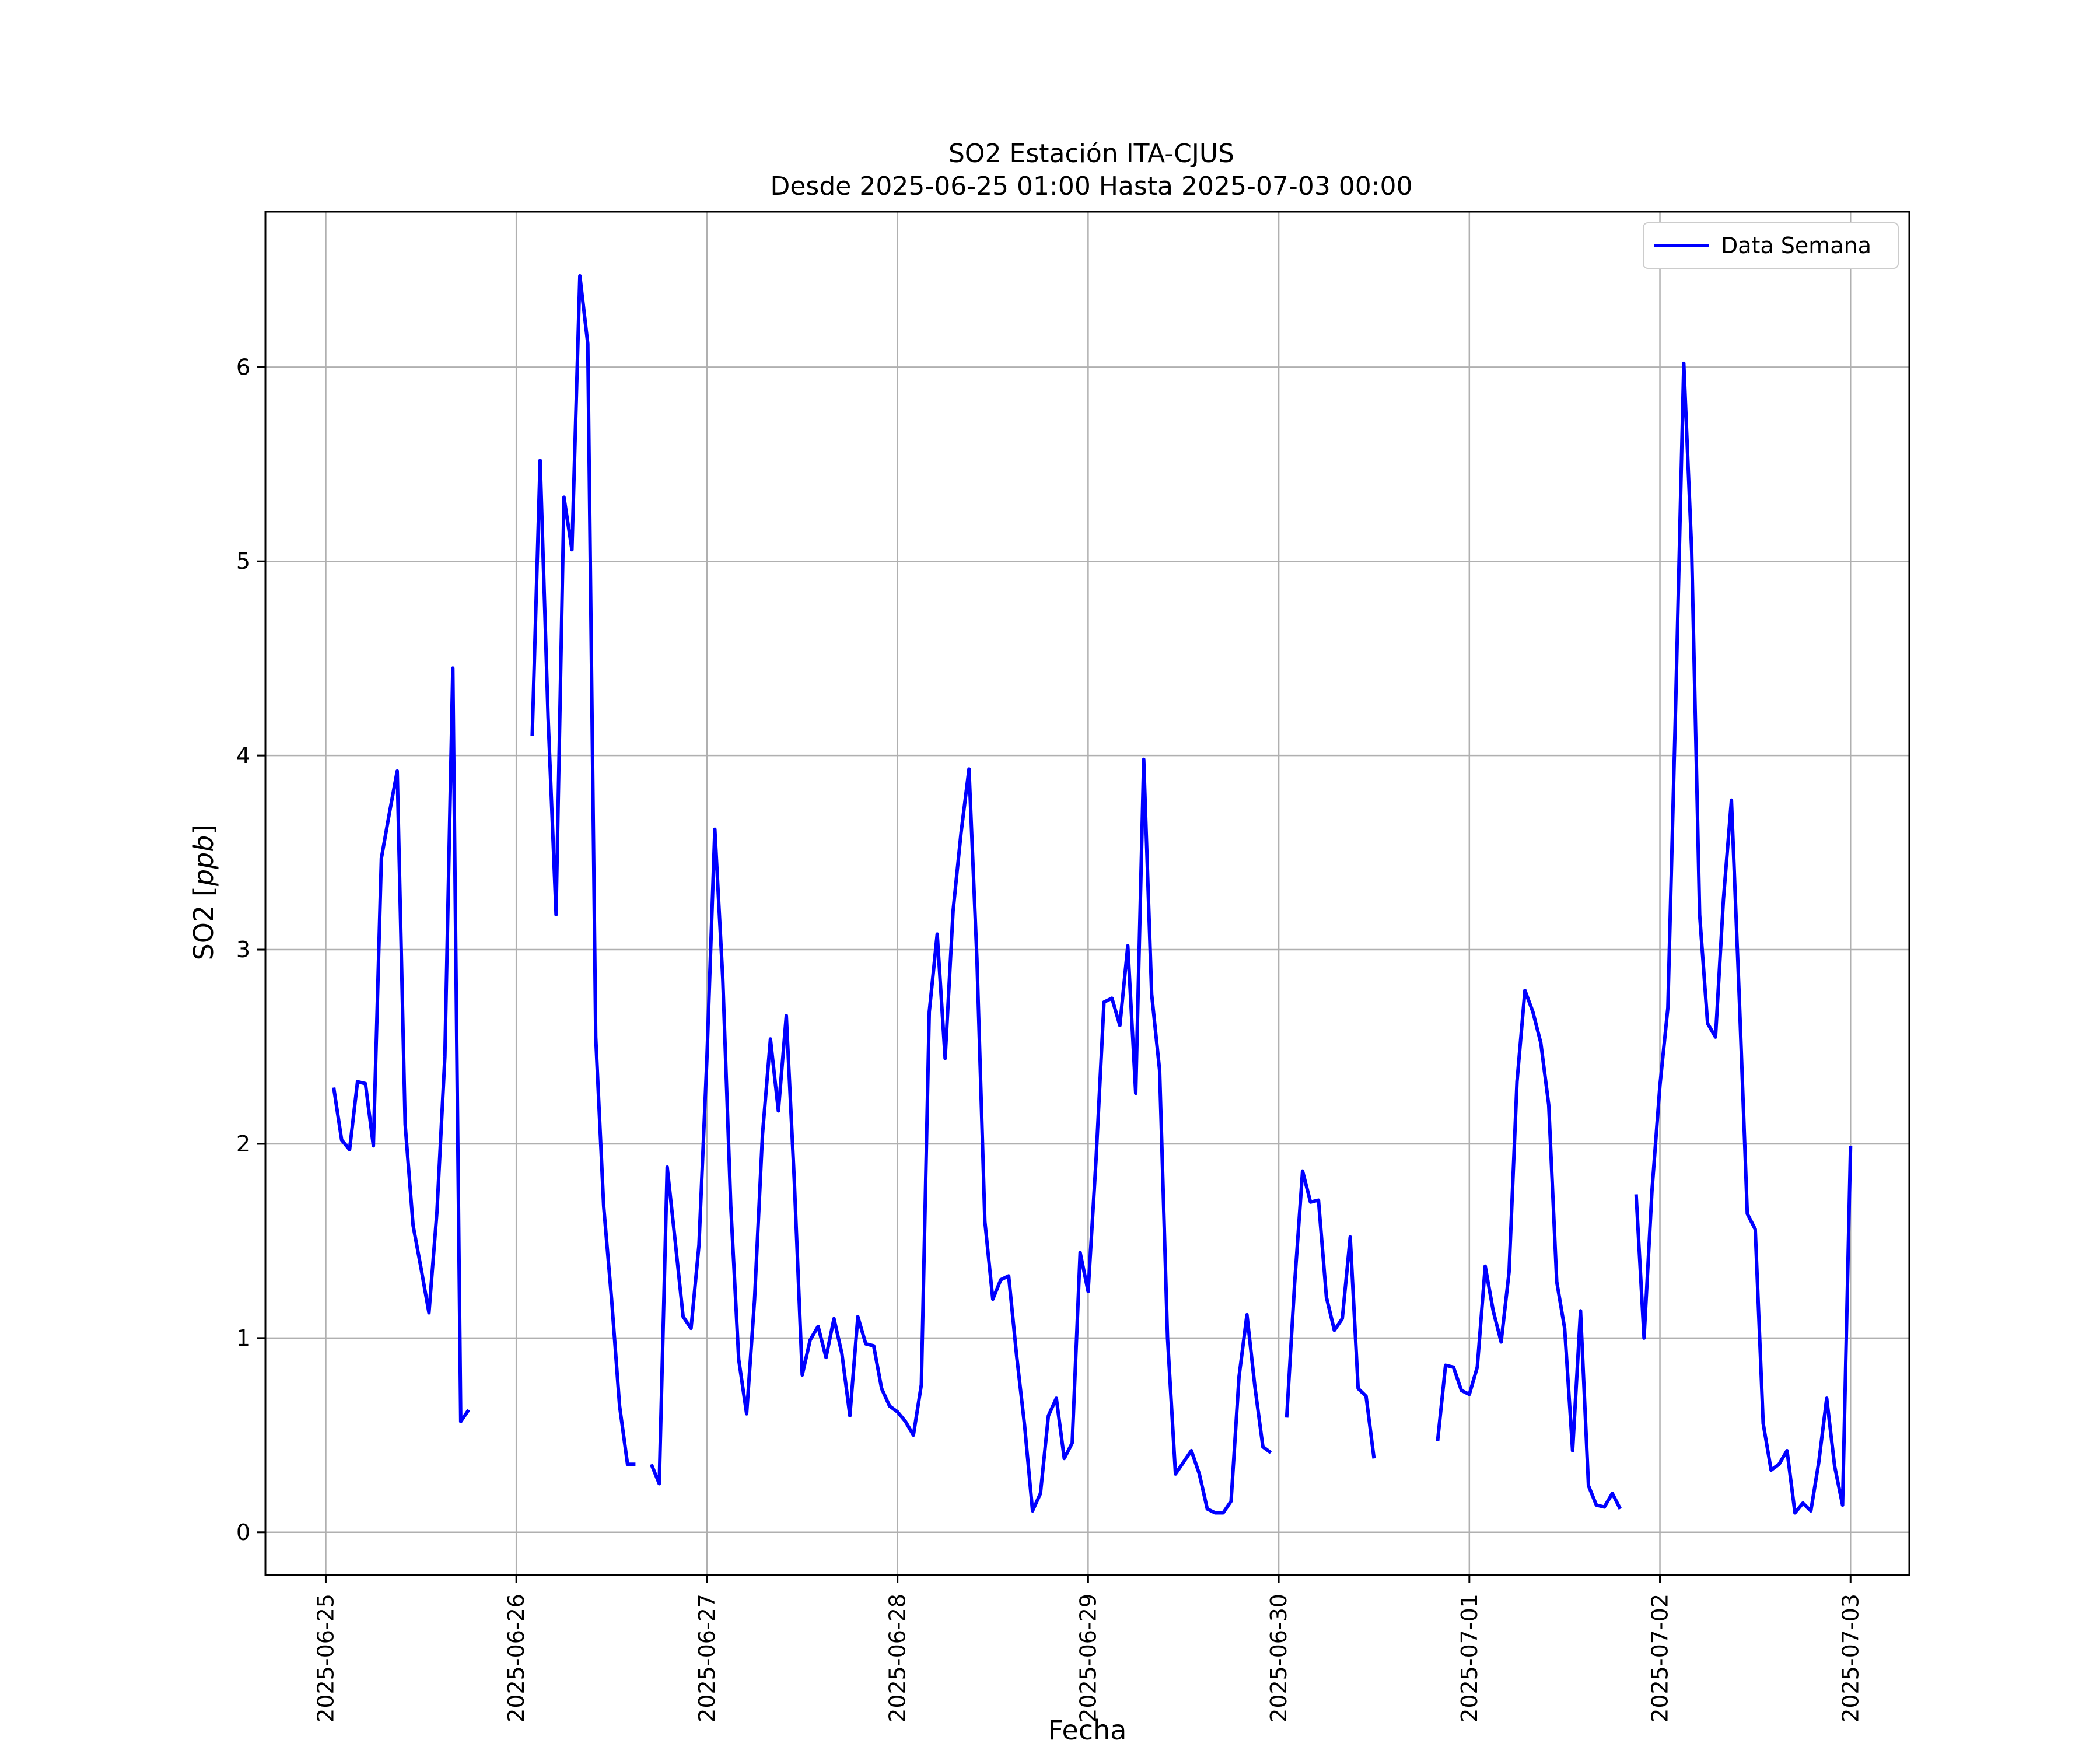 The width and height of the screenshot is (2100, 1750). Describe the element at coordinates (325, 1658) in the screenshot. I see `x-tick-label: 2025-06-25` at that location.